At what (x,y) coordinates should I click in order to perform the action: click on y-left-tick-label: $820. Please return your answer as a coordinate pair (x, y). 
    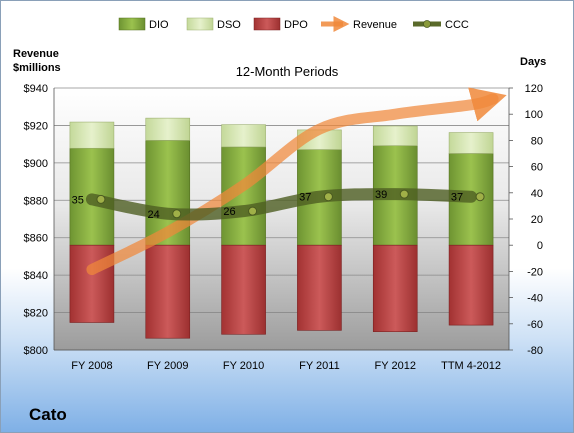
    Looking at the image, I should click on (36, 314).